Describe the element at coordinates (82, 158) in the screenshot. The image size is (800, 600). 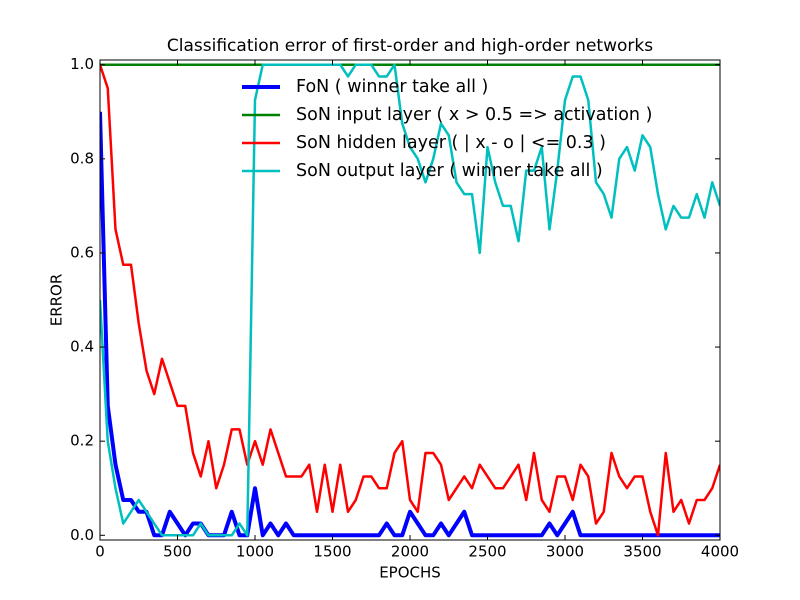
I see `y-tick-label: 0.8` at that location.